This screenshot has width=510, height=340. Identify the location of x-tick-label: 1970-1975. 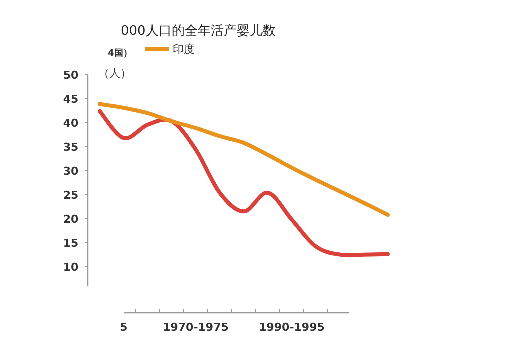
(196, 327).